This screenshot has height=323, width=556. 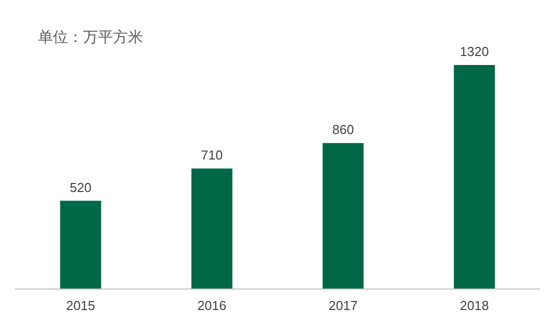 What do you see at coordinates (90, 37) in the screenshot?
I see `chart-title: 单位：万平方米` at bounding box center [90, 37].